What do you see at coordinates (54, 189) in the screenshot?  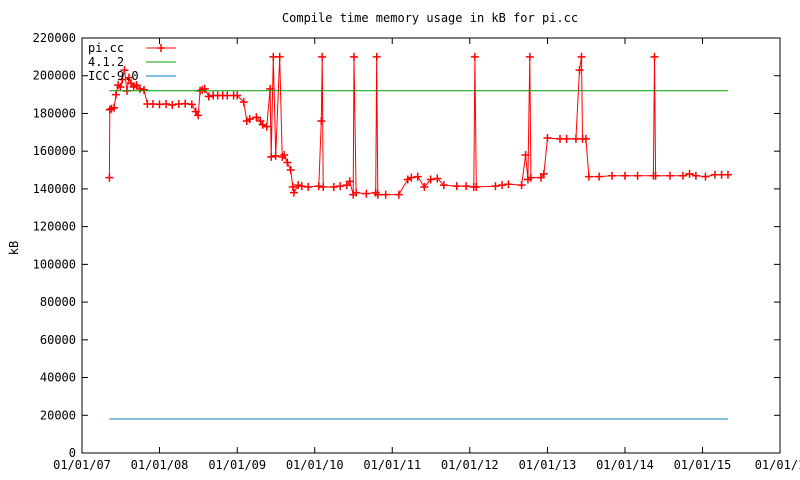 I see `y-tick-label: 140000` at bounding box center [54, 189].